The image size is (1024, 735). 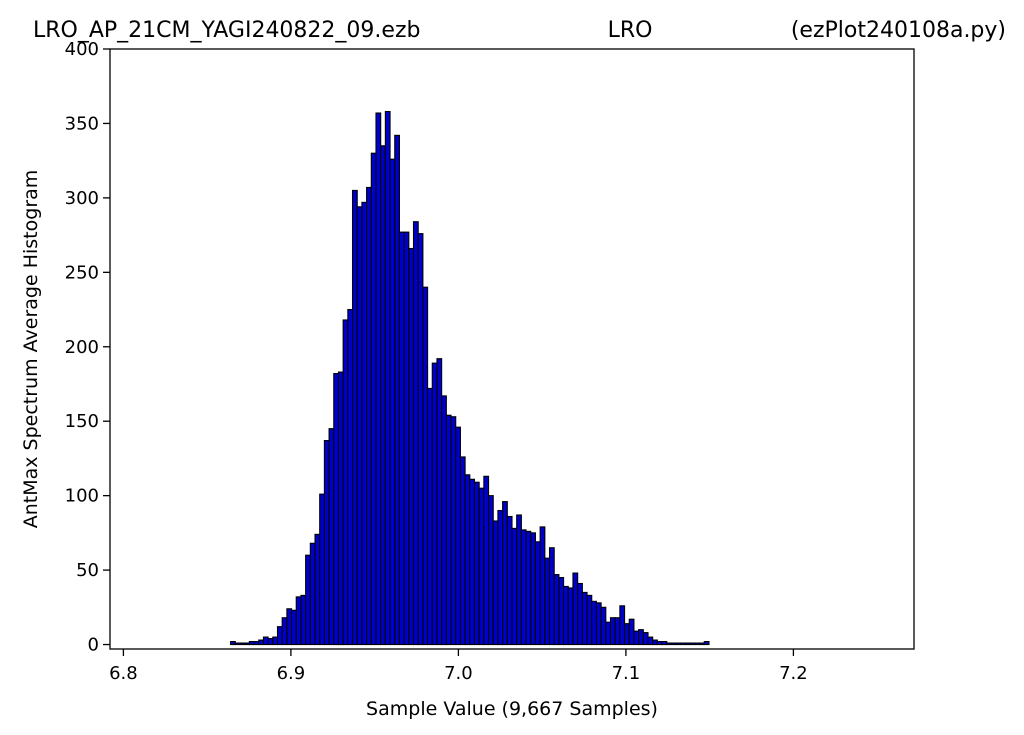 I want to click on y-tick-label: 200, so click(x=82, y=347).